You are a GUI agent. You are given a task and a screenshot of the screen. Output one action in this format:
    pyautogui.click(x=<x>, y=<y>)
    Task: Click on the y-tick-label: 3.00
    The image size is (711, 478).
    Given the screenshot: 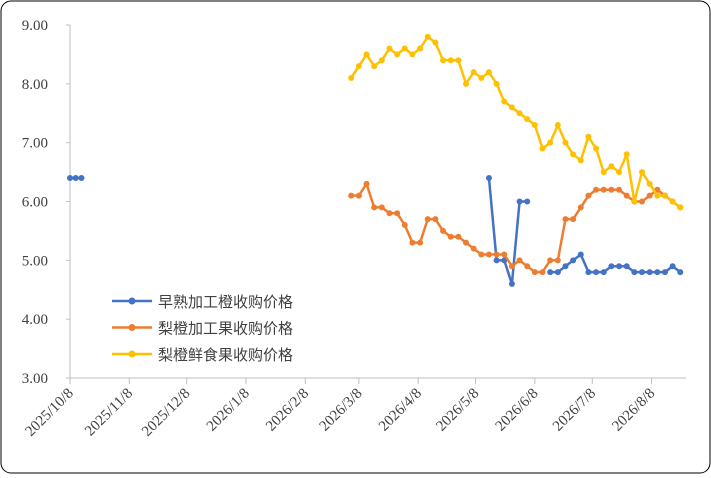 What is the action you would take?
    pyautogui.click(x=35, y=379)
    